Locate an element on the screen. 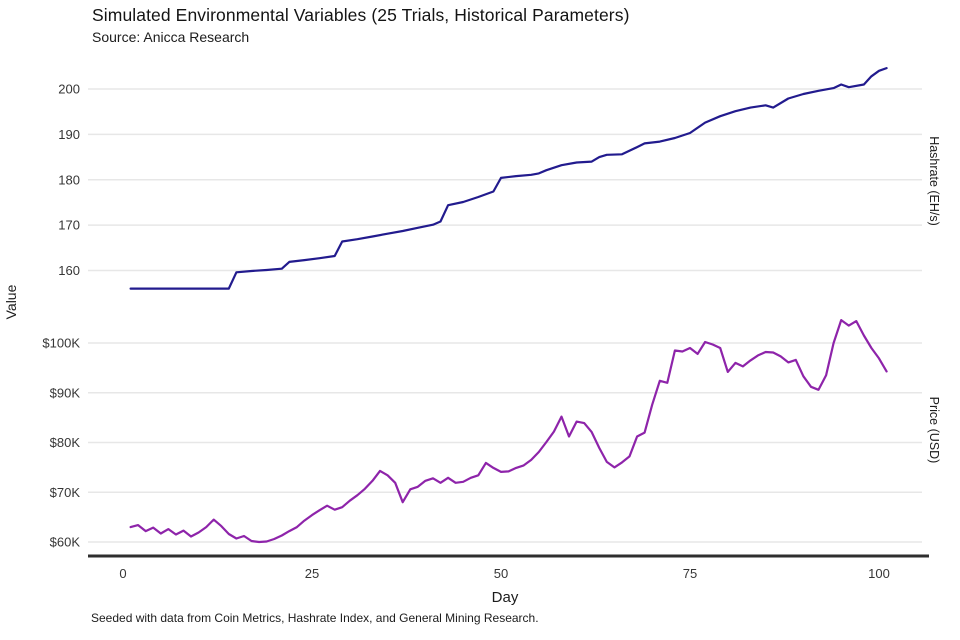 The width and height of the screenshot is (960, 640). y-tick-label: 160 is located at coordinates (69, 270).